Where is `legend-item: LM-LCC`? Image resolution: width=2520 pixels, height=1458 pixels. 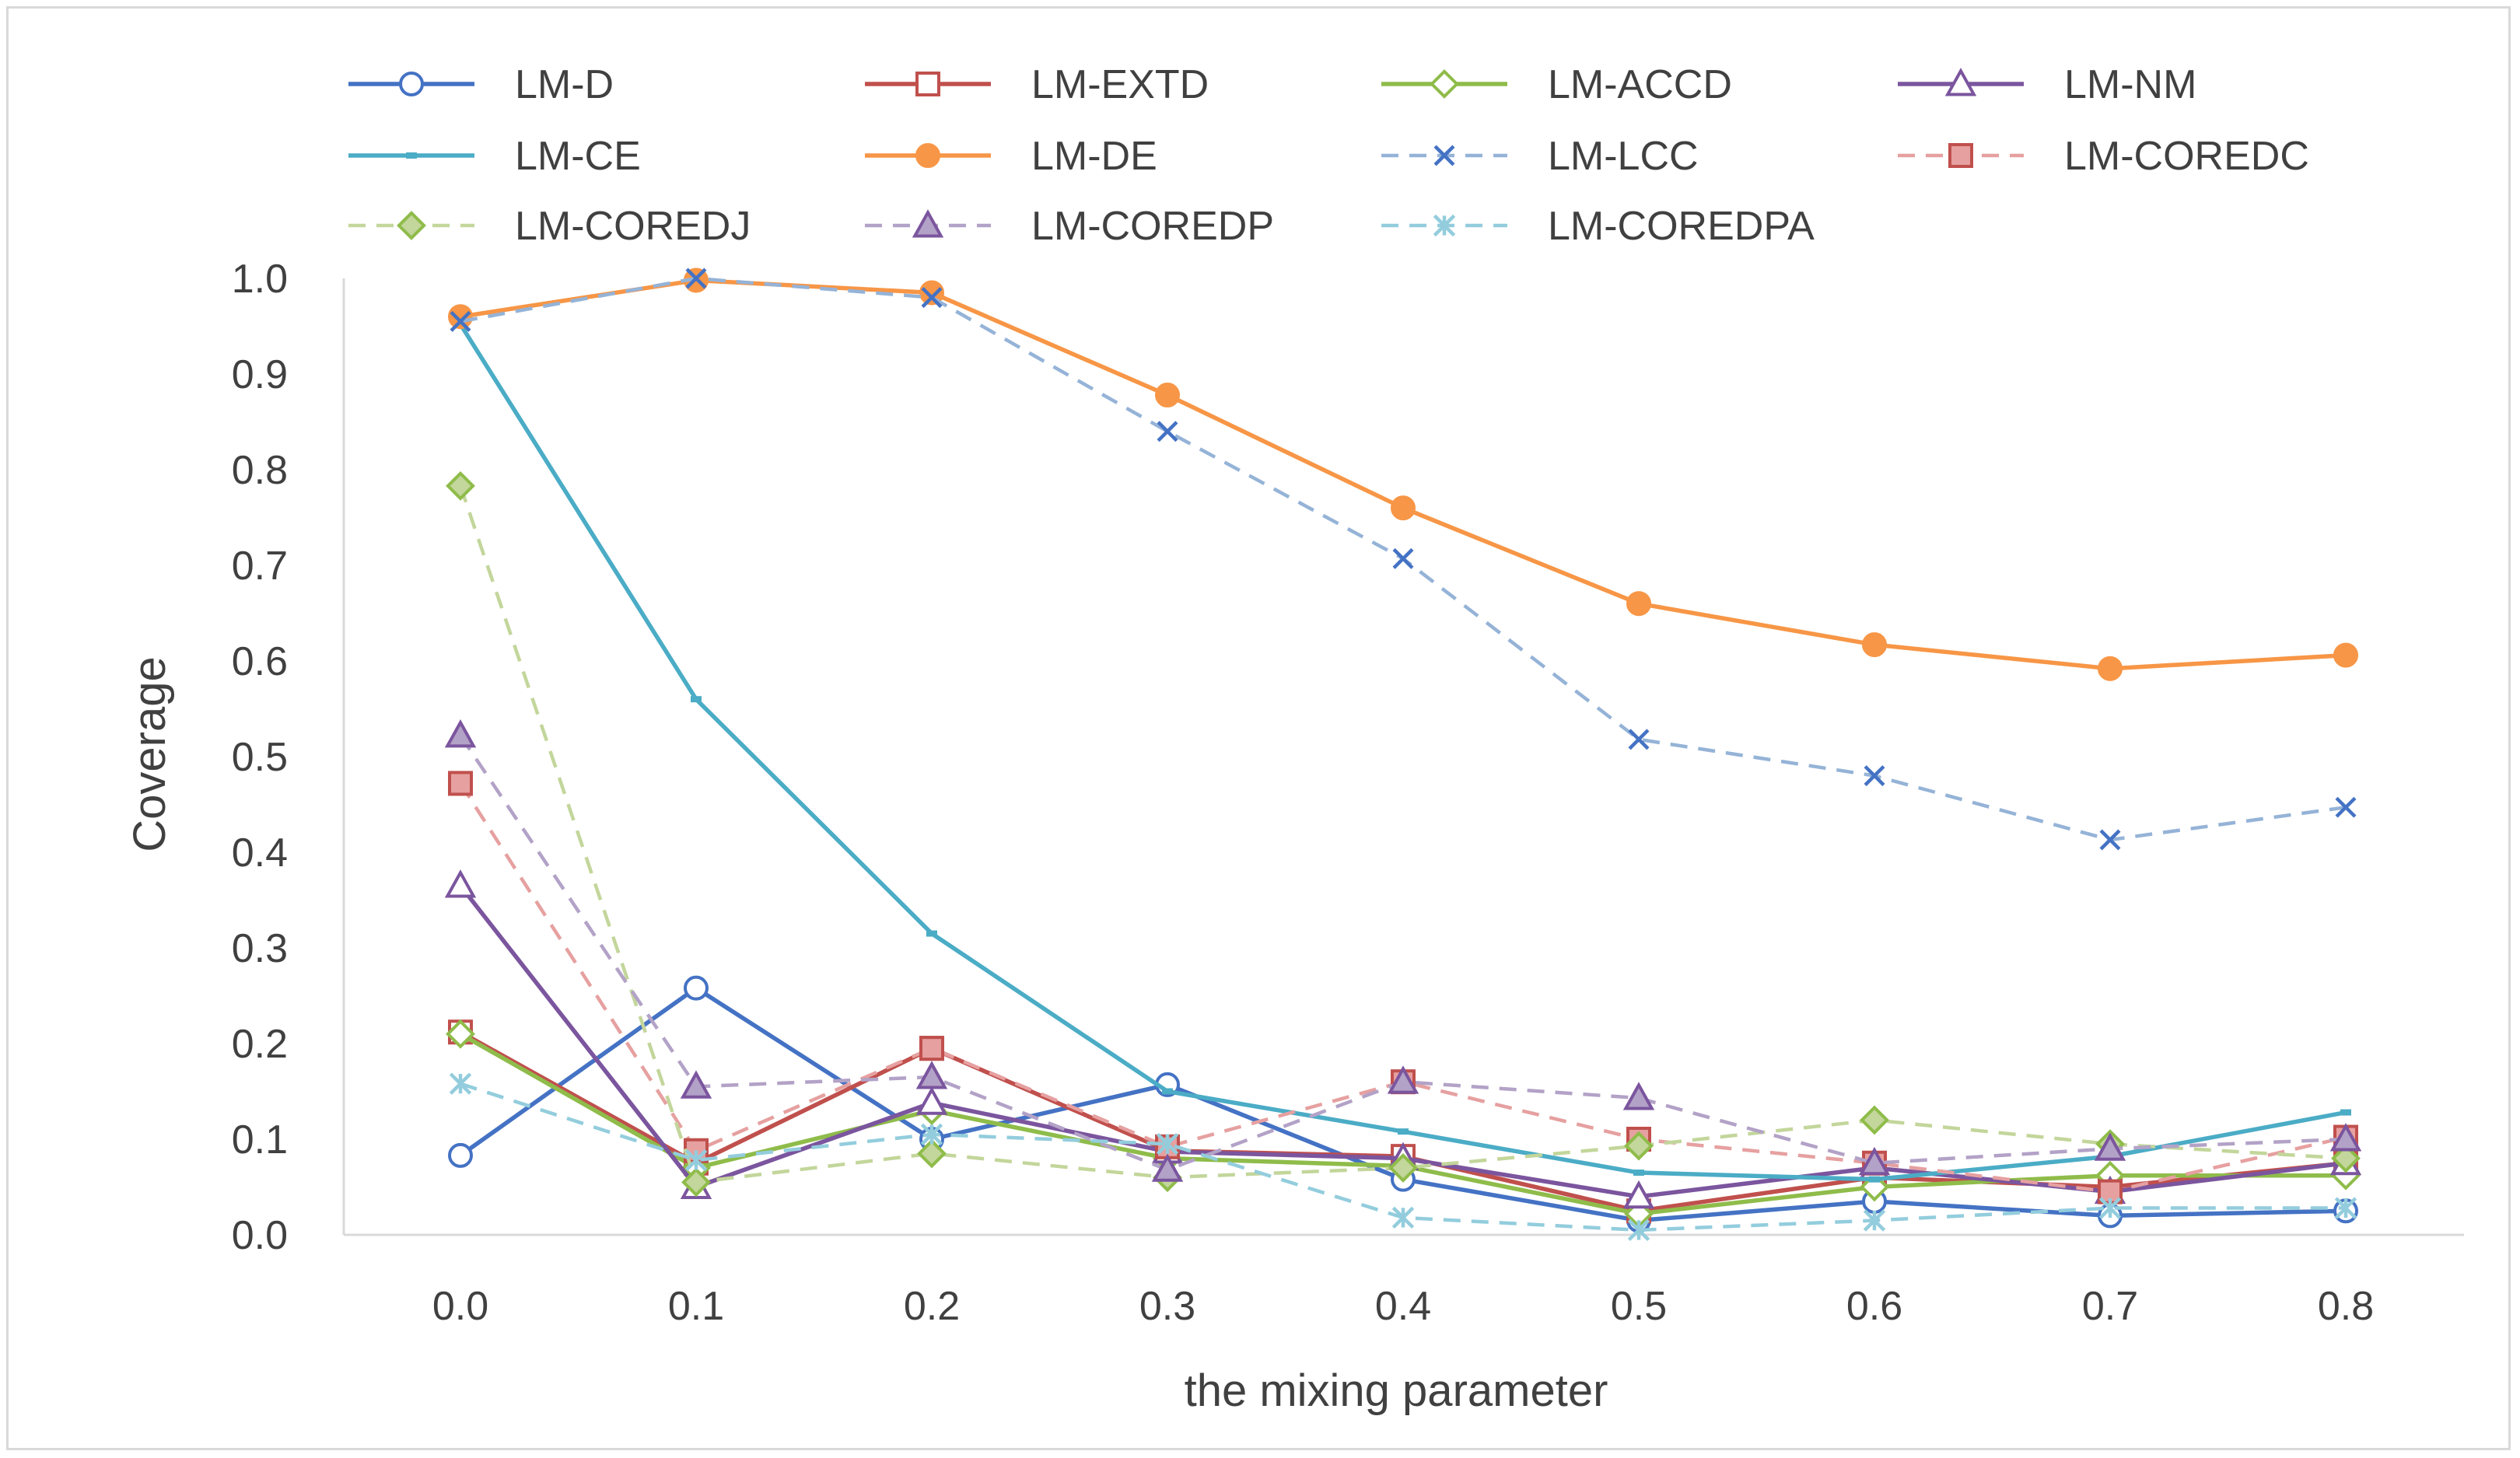
legend-item: LM-LCC is located at coordinates (1540, 156).